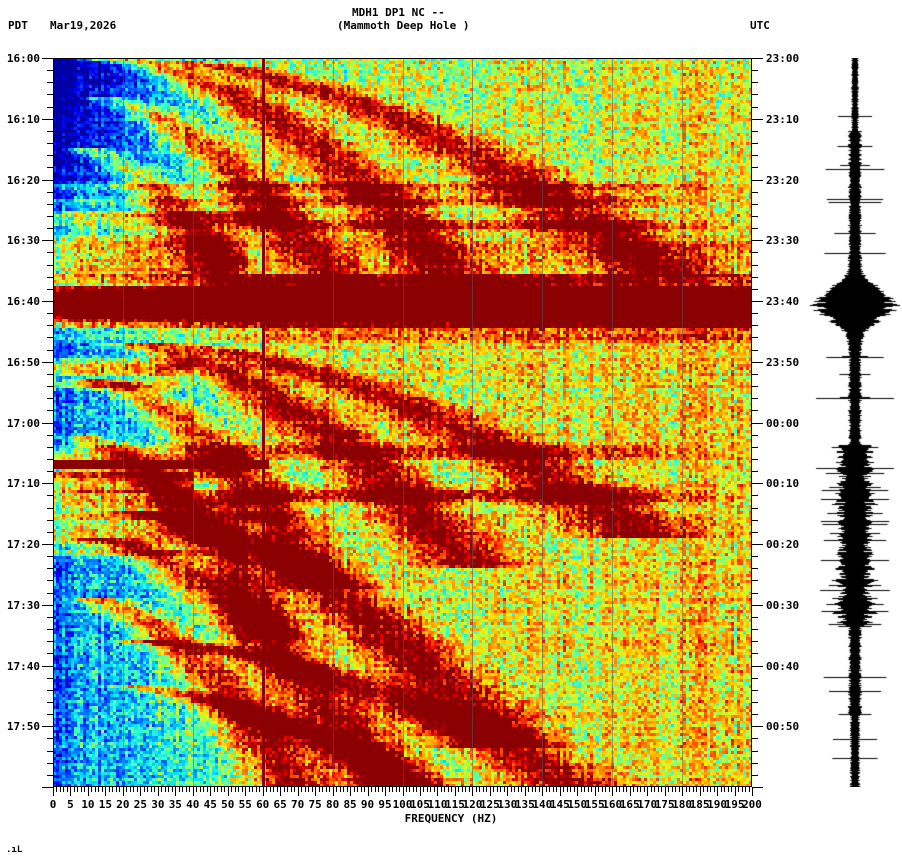 This screenshot has width=902, height=864. I want to click on time-label-utc: 00:40, so click(783, 666).